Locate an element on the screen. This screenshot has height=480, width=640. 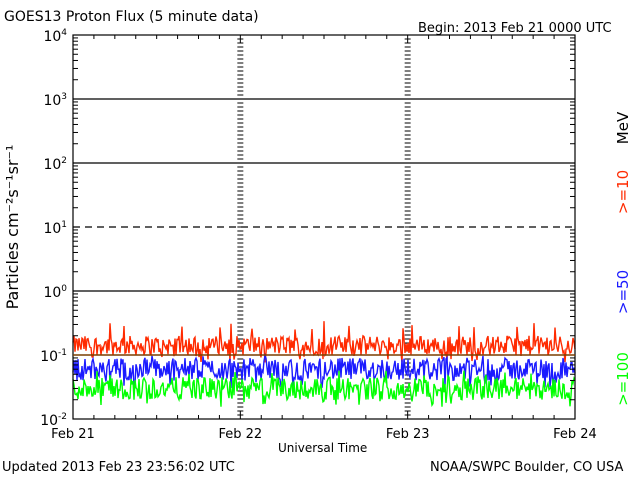
unit-label: MeV is located at coordinates (623, 127).